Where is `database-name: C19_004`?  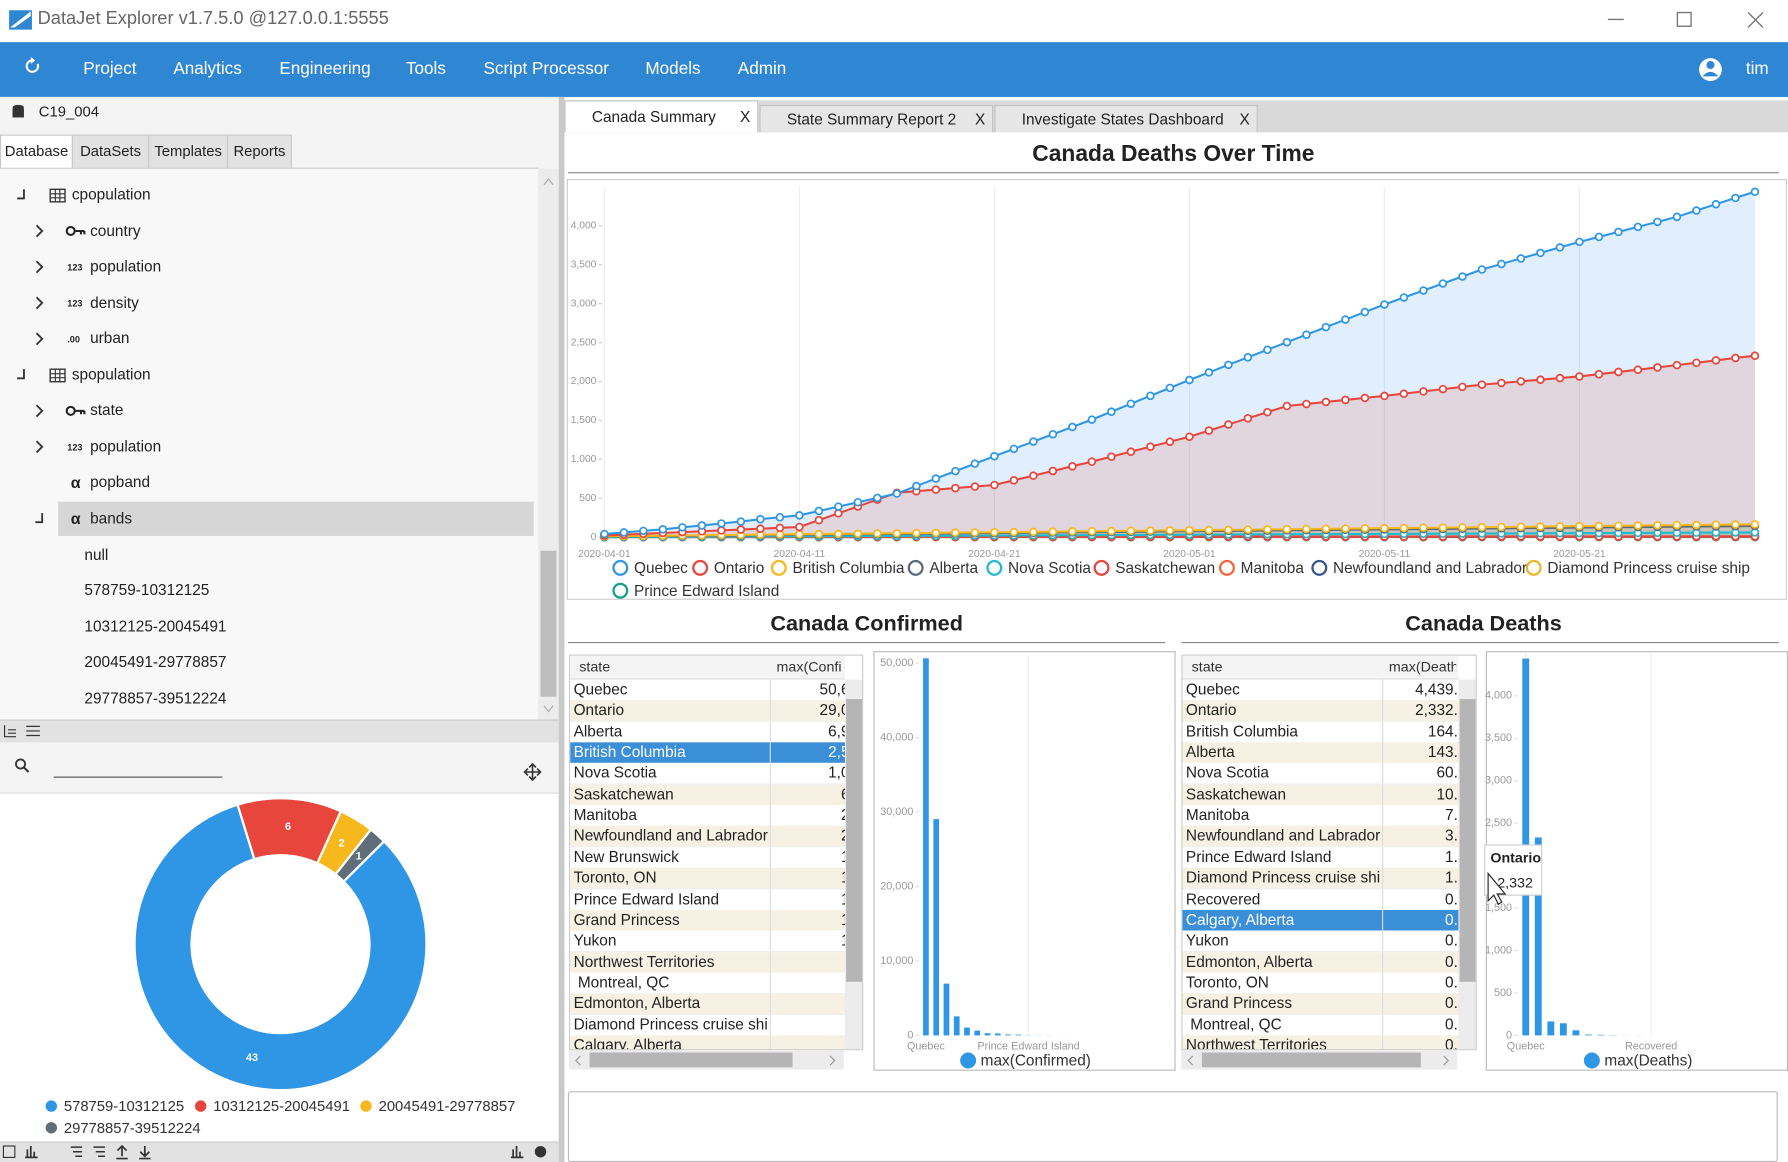
database-name: C19_004 is located at coordinates (68, 111).